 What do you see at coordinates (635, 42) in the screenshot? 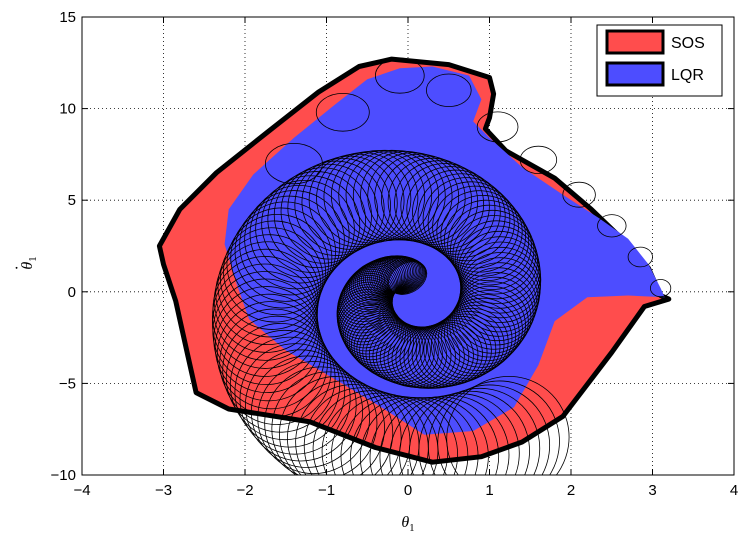
I see `legend-swatch-sos` at bounding box center [635, 42].